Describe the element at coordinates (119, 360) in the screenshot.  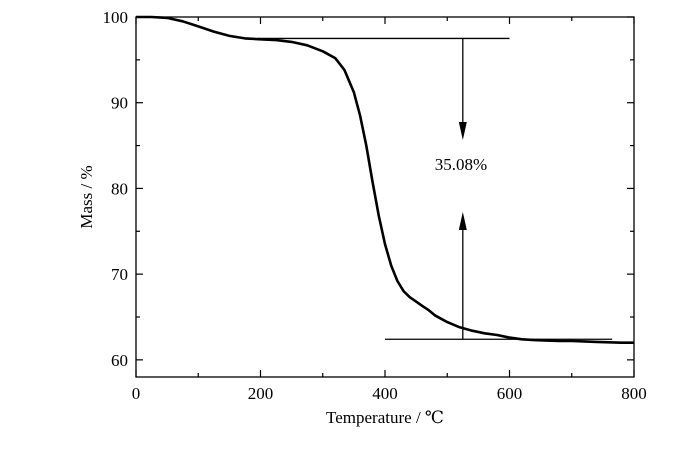
I see `y-tick-label: 60` at that location.